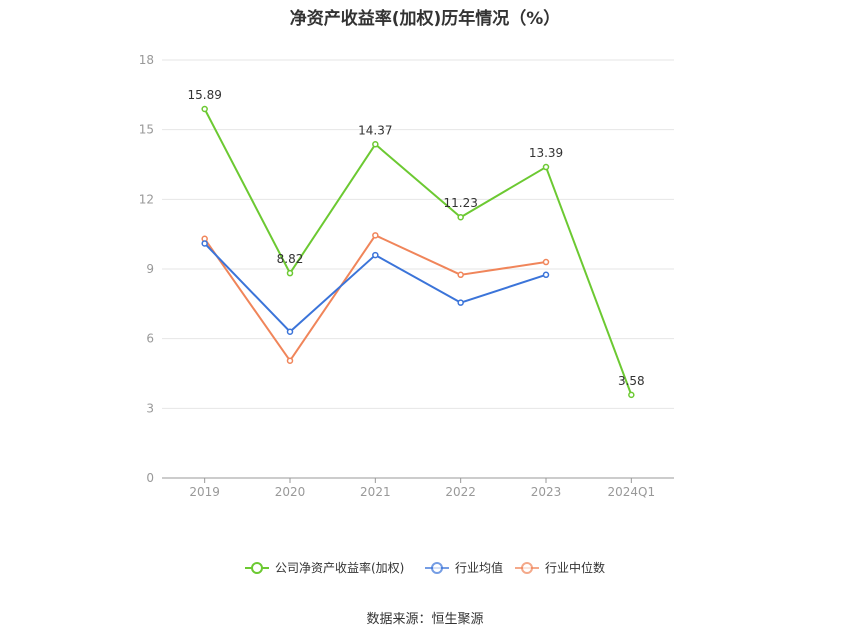 This screenshot has height=637, width=850. I want to click on x-tick-label: 2020, so click(290, 492).